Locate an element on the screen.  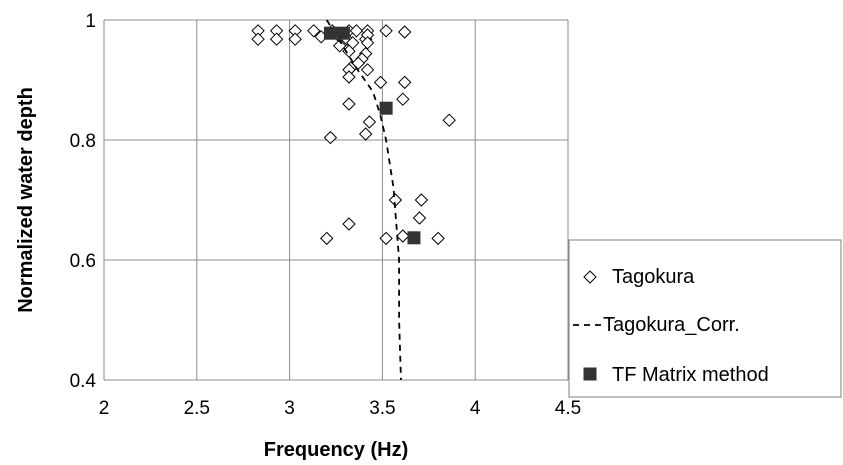
x-tick-label: 3 is located at coordinates (289, 408).